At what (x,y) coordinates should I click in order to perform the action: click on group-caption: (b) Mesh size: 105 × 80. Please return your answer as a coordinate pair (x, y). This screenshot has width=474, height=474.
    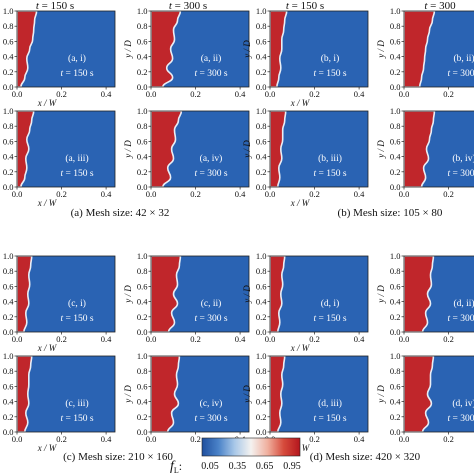
    Looking at the image, I should click on (390, 213).